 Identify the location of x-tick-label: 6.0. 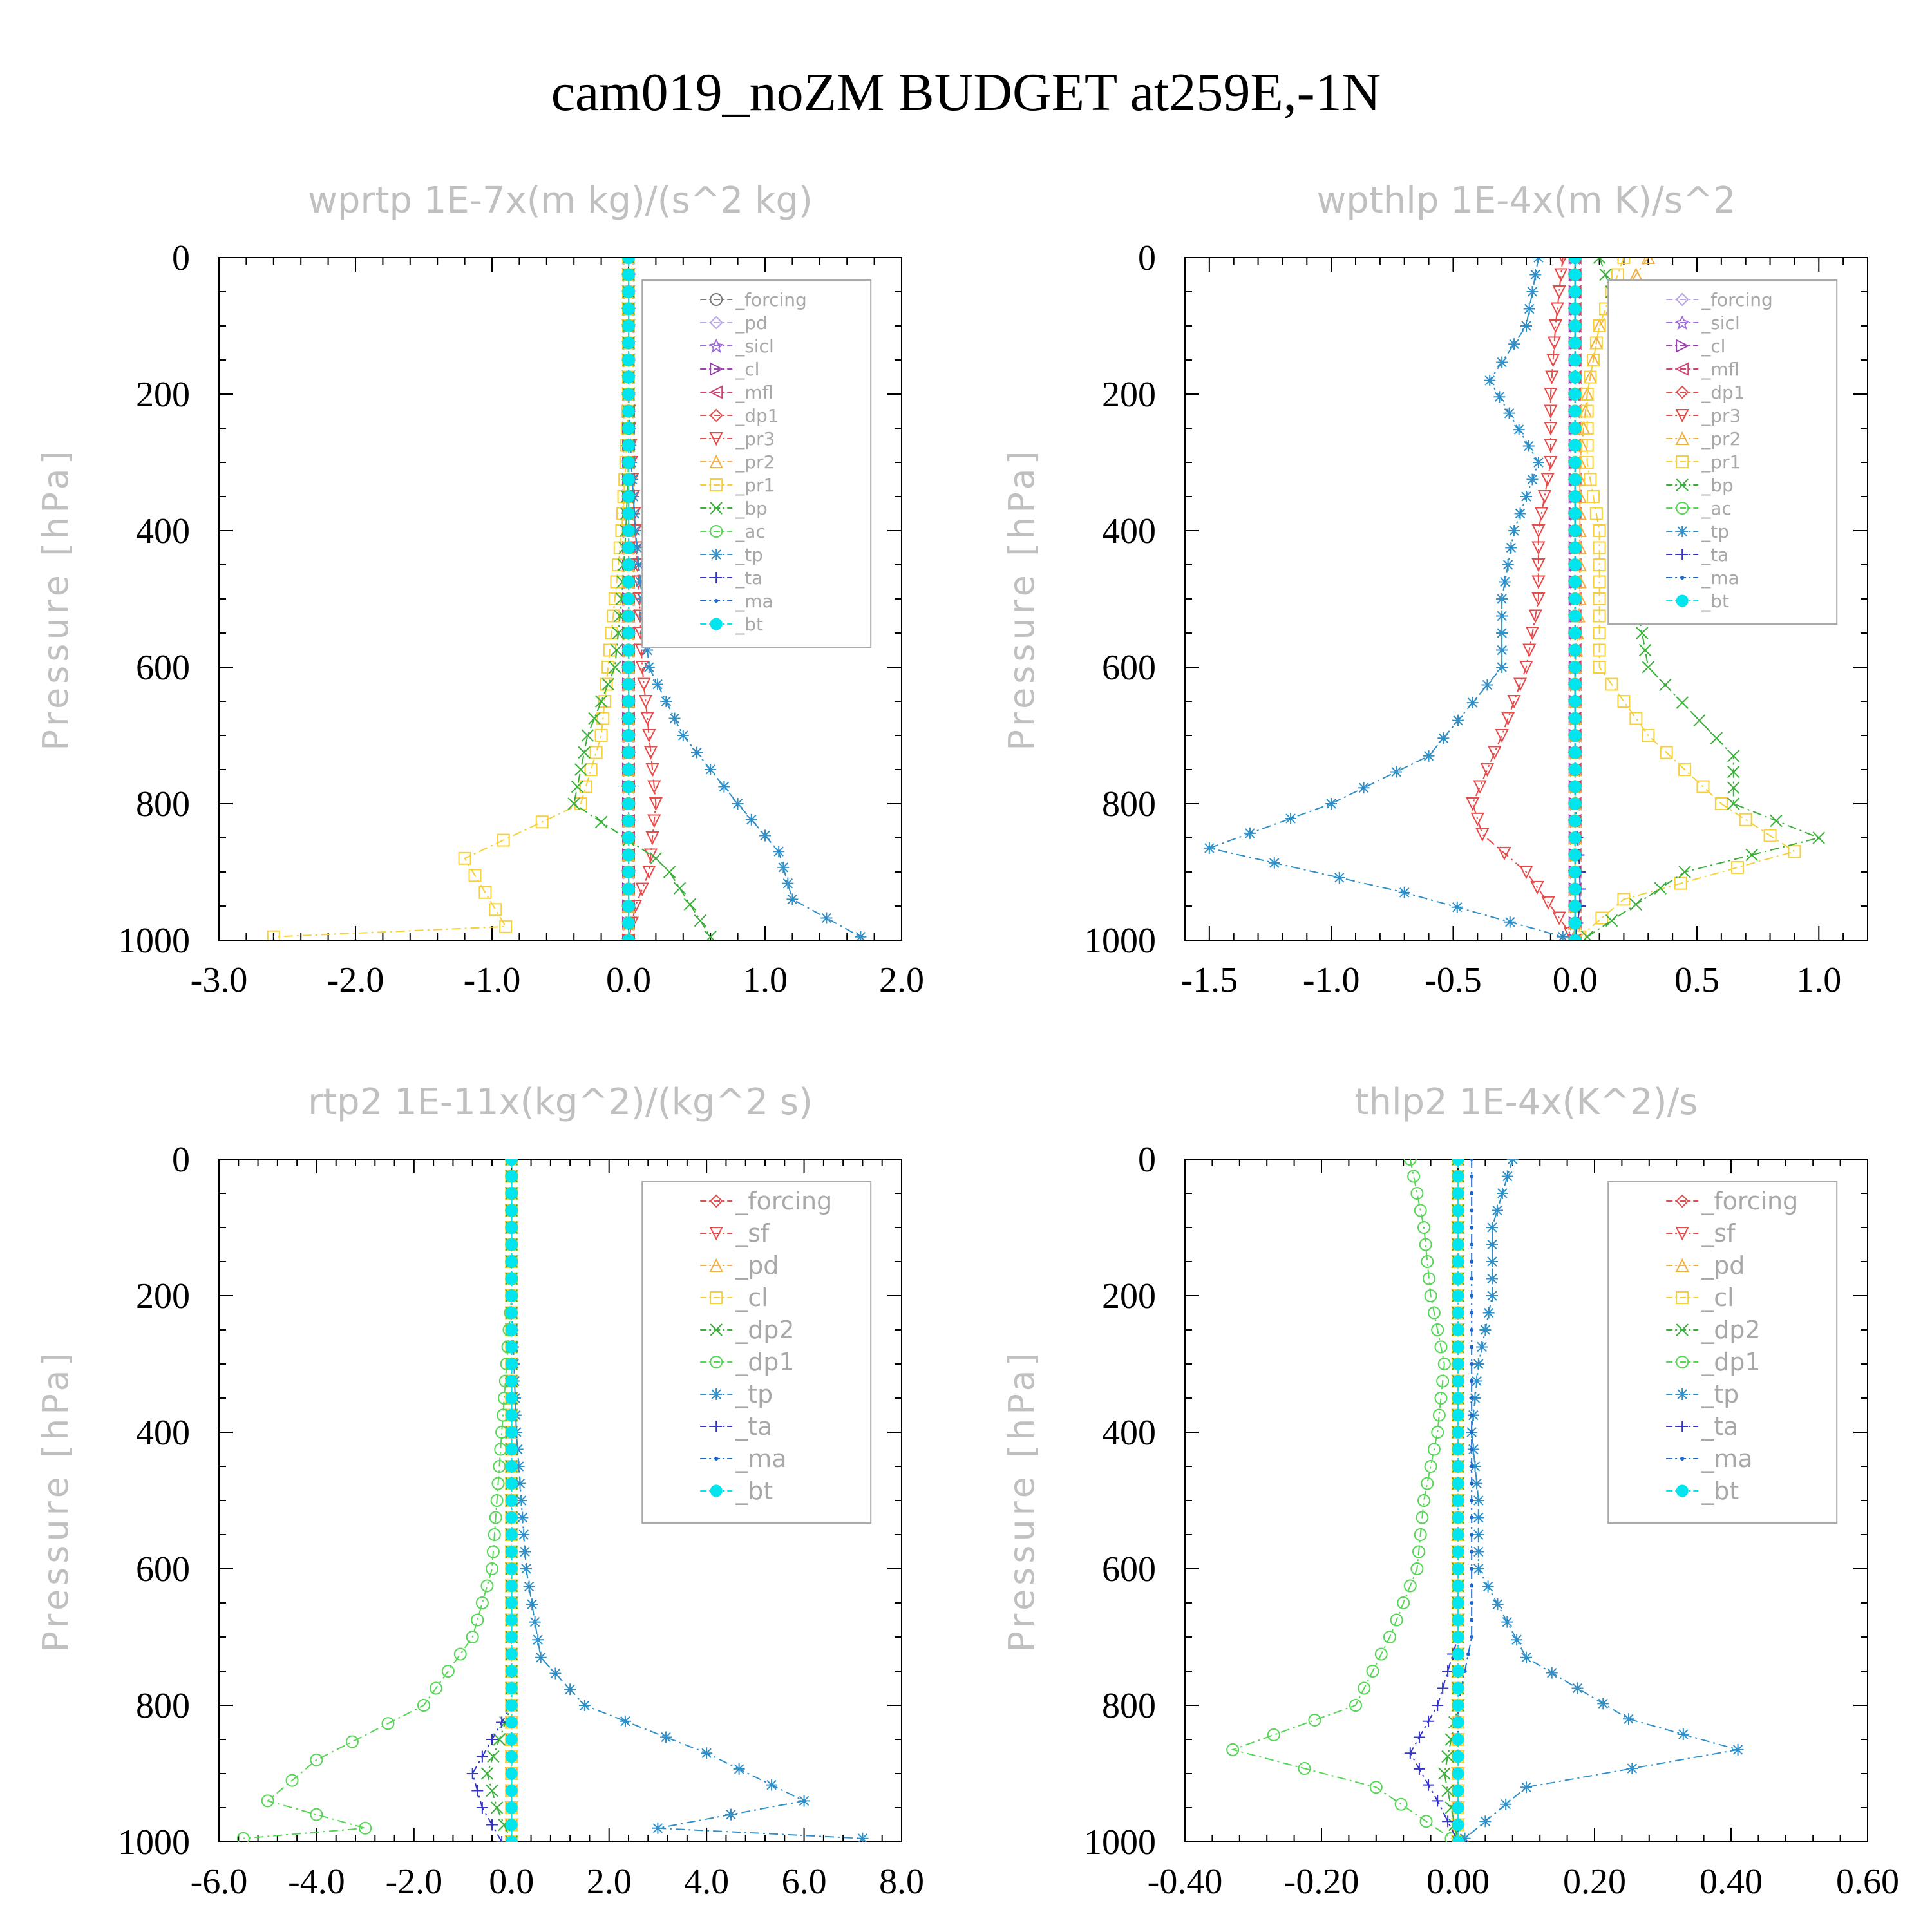
(805, 1882).